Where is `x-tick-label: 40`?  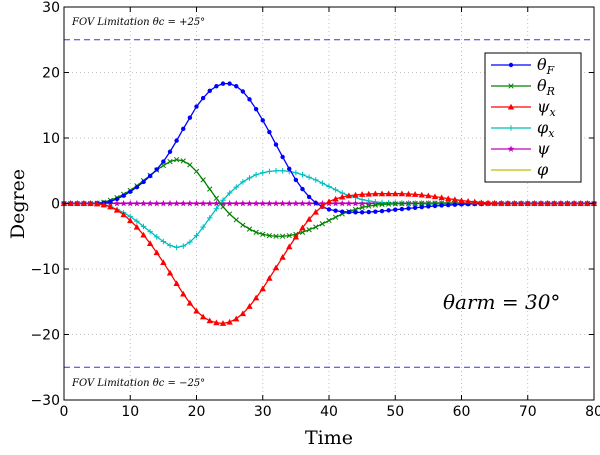 x-tick-label: 40 is located at coordinates (329, 412).